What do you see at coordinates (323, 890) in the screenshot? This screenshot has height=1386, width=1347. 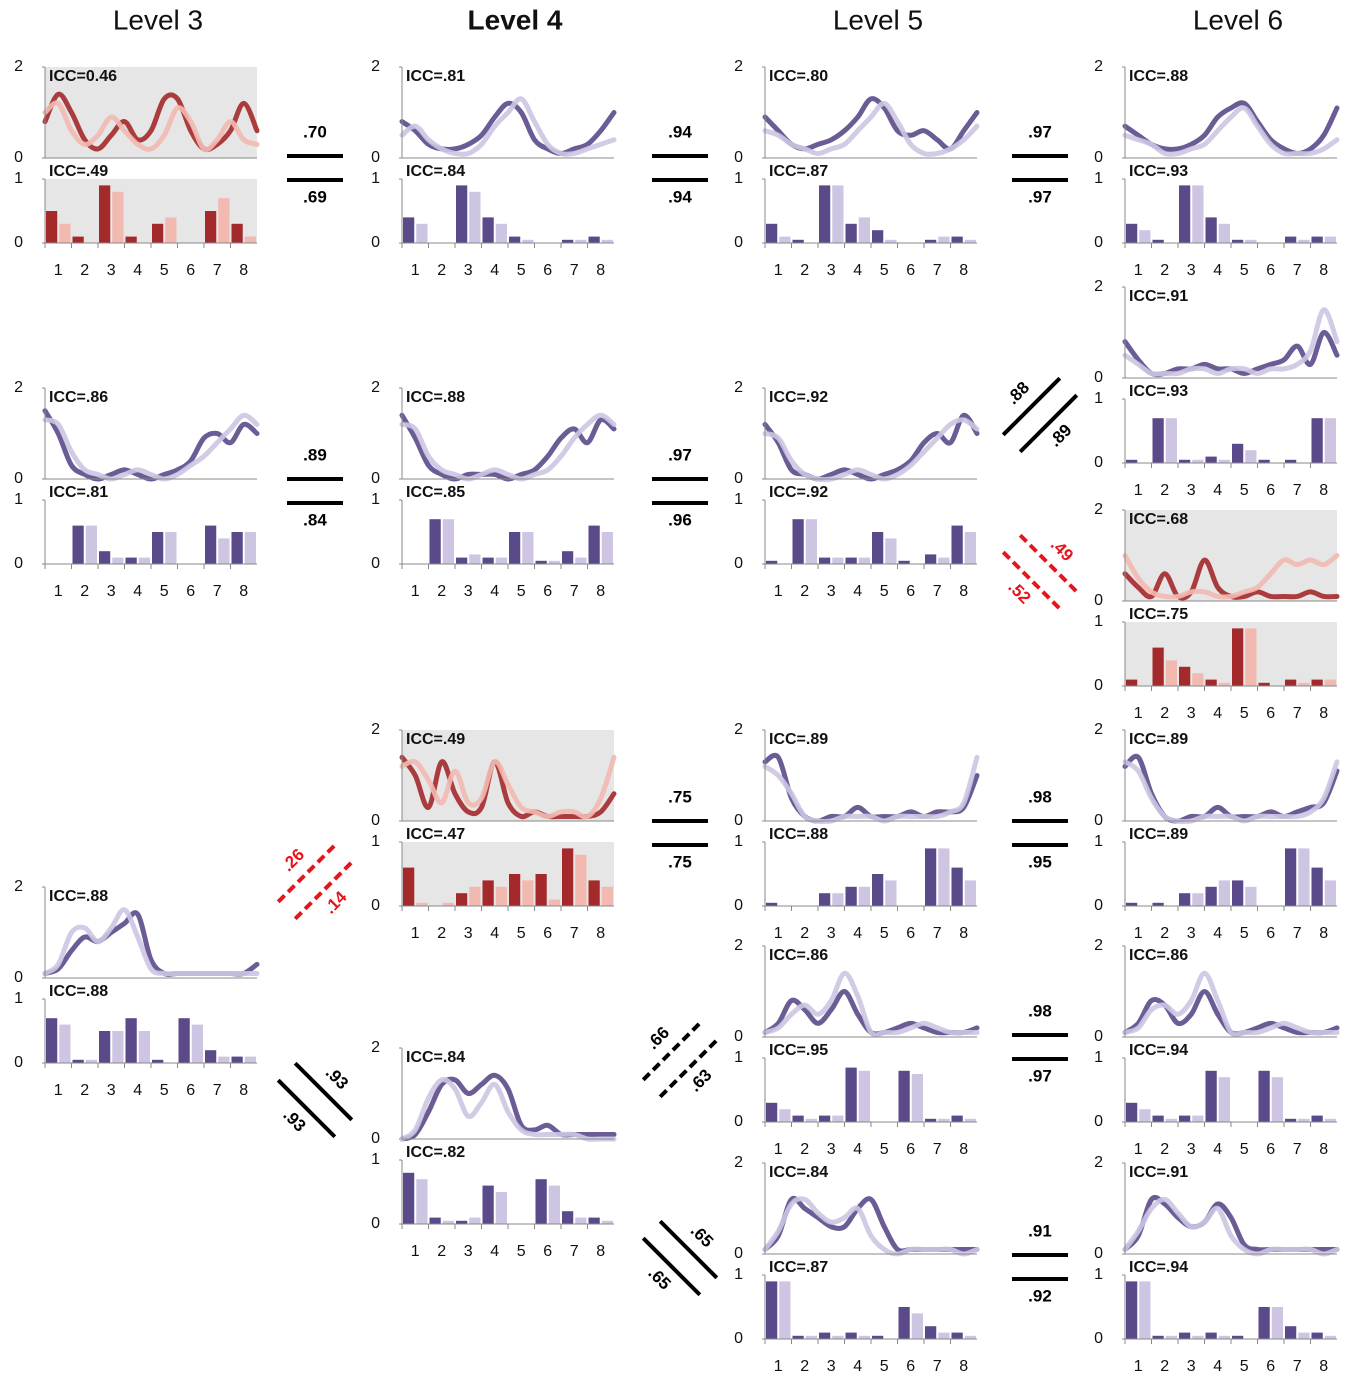 I see `connector-line` at bounding box center [323, 890].